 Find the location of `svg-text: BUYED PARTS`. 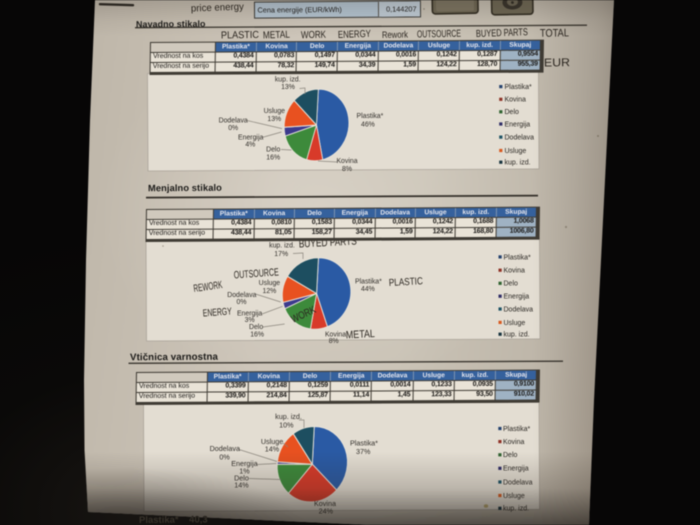

svg-text: BUYED PARTS is located at coordinates (502, 33).